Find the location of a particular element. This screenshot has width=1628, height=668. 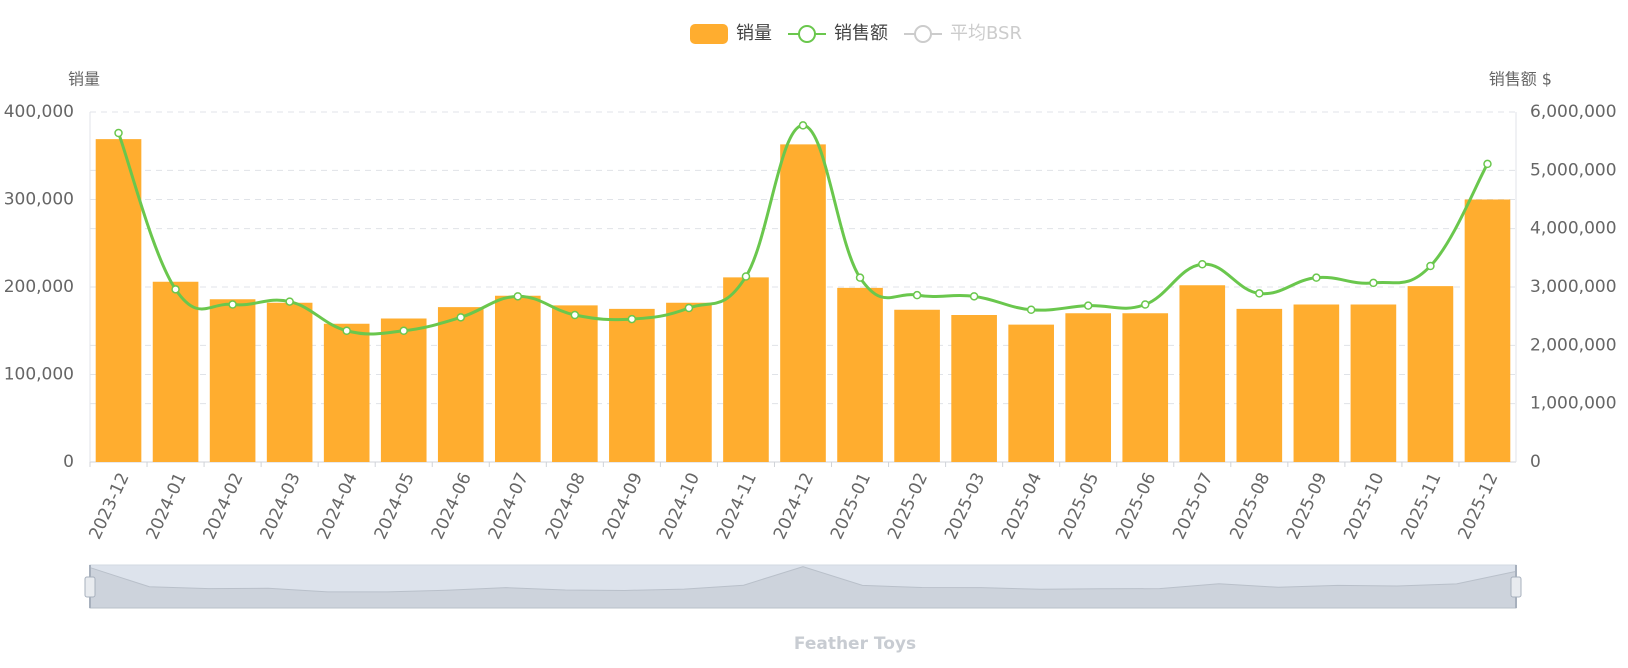

y-tick-label: 400,000 is located at coordinates (39, 112).